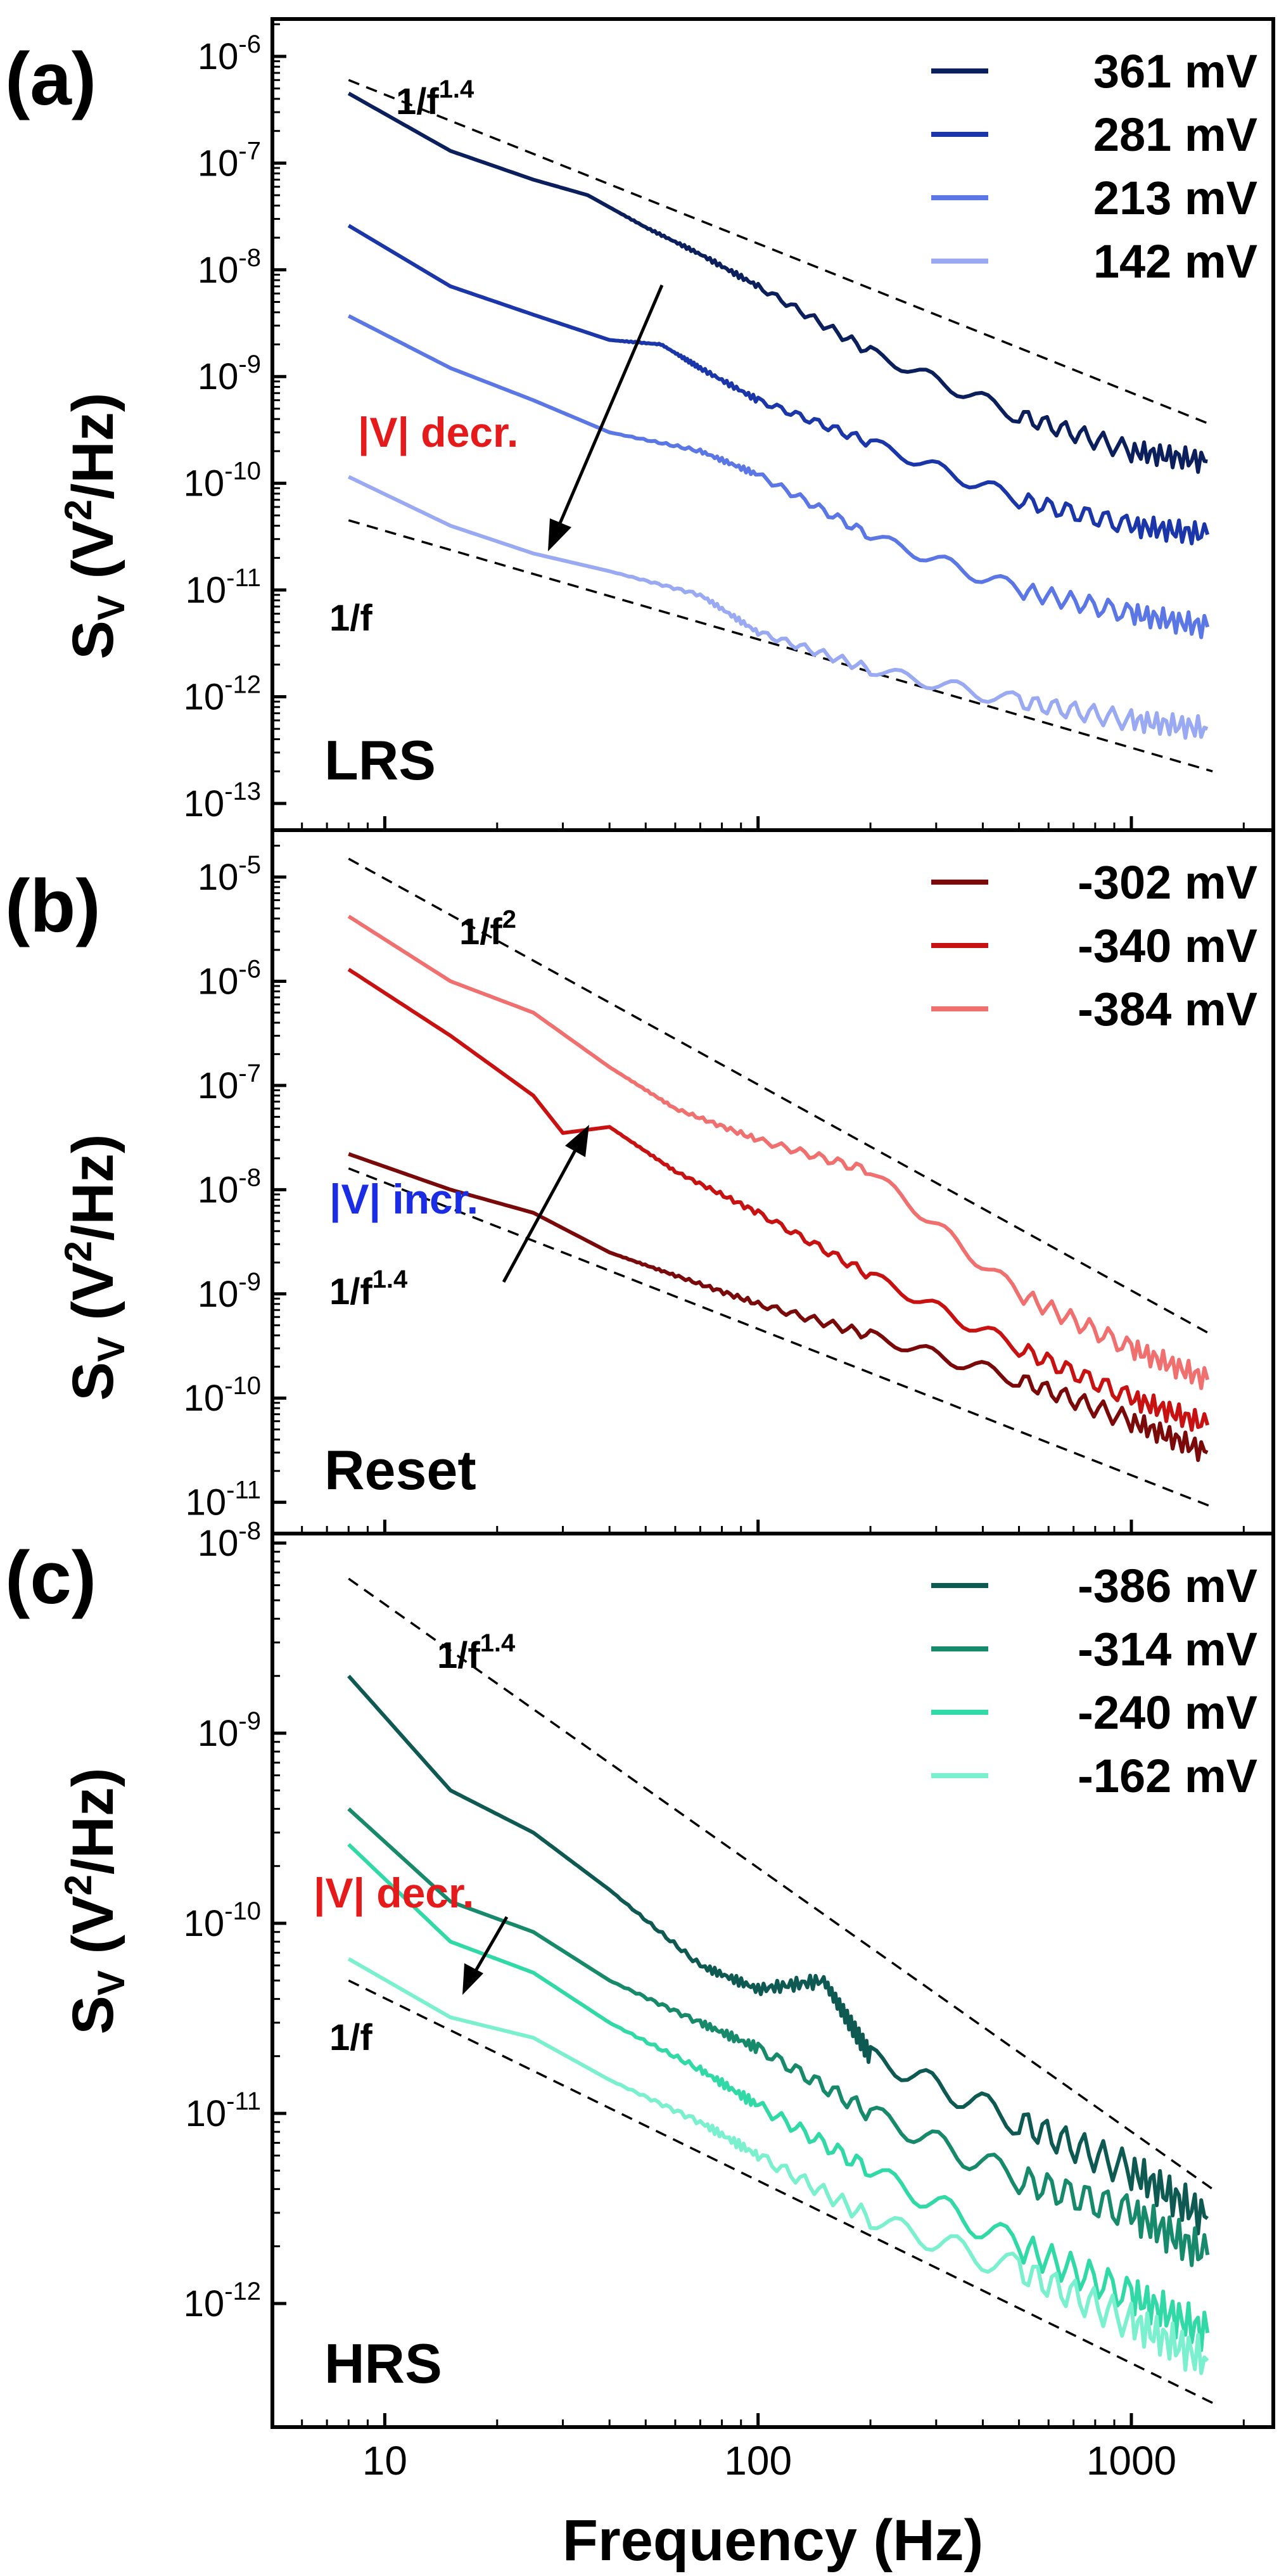 The height and width of the screenshot is (2576, 1279). I want to click on panel-b-ytick-label: 10⁻⁹, so click(229, 1291).